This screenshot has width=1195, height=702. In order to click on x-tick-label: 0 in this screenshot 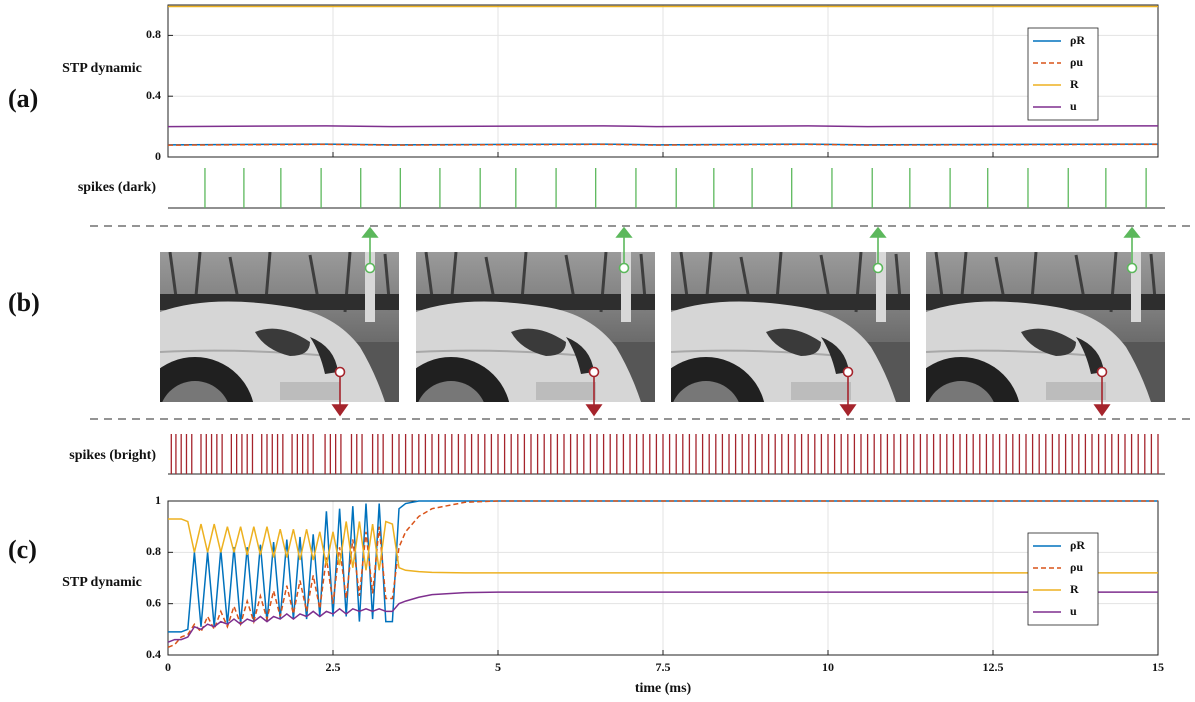, I will do `click(168, 667)`.